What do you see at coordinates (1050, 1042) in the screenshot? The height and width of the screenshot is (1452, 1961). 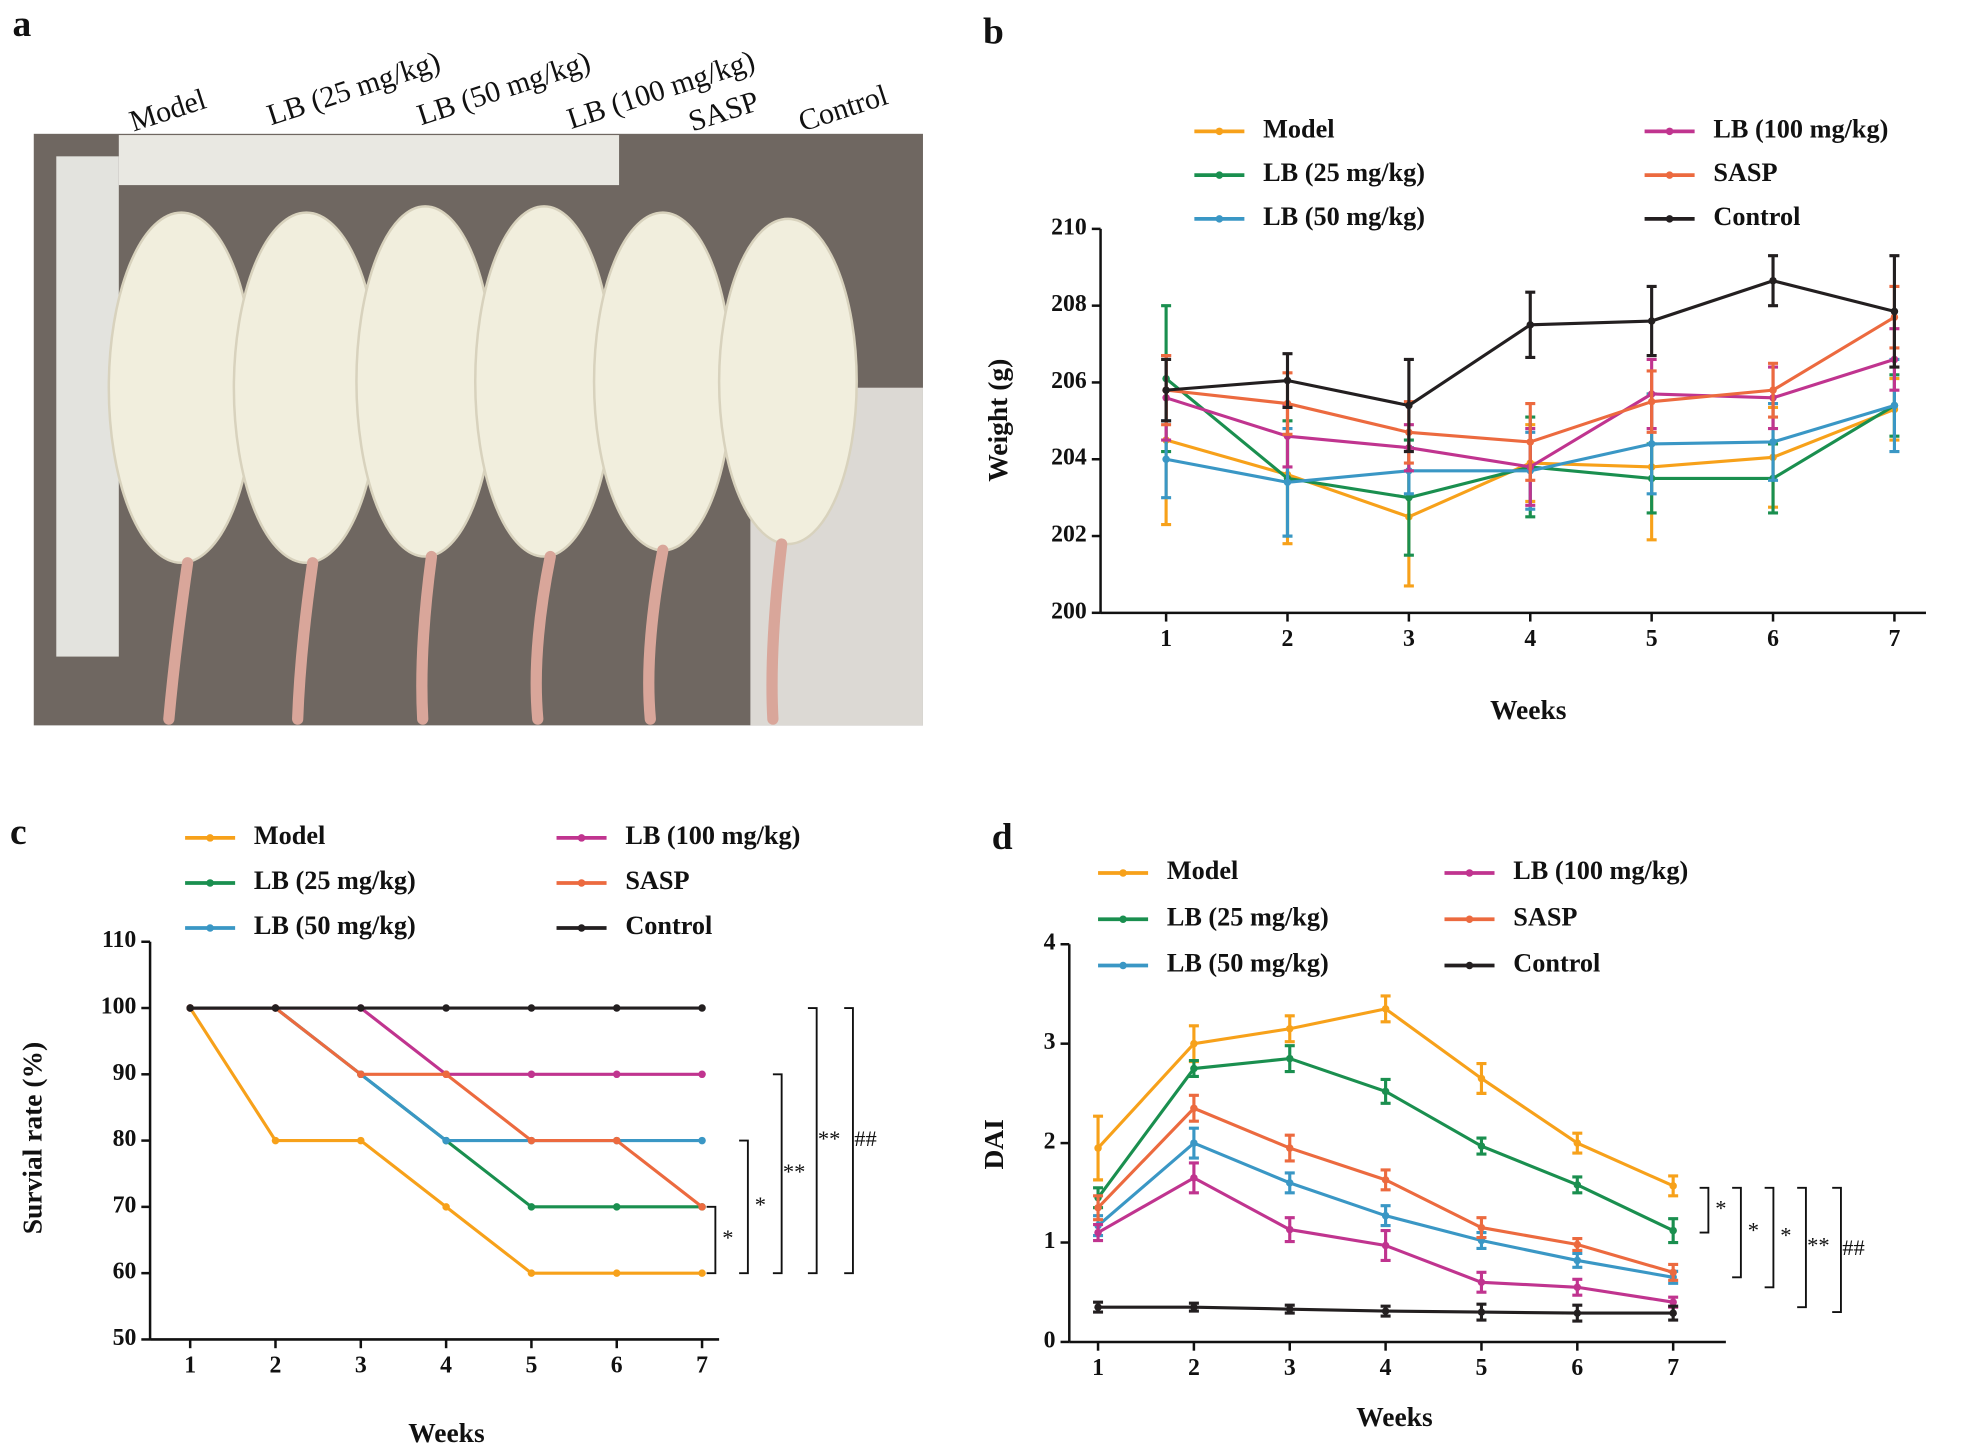 I see `y-tick-label: 3` at bounding box center [1050, 1042].